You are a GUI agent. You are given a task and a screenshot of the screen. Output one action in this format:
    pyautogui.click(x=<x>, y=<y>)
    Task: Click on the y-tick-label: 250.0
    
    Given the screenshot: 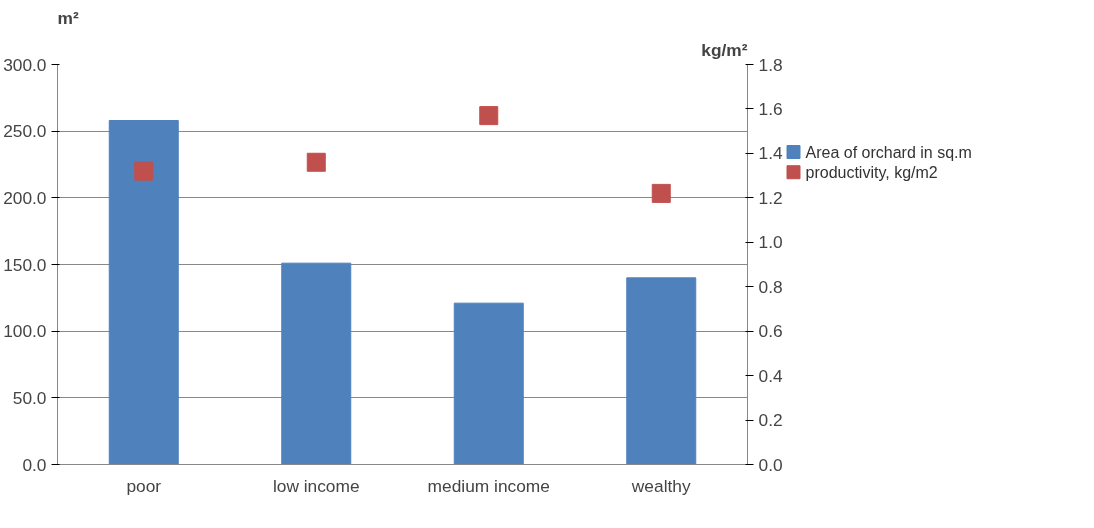 What is the action you would take?
    pyautogui.click(x=25, y=131)
    